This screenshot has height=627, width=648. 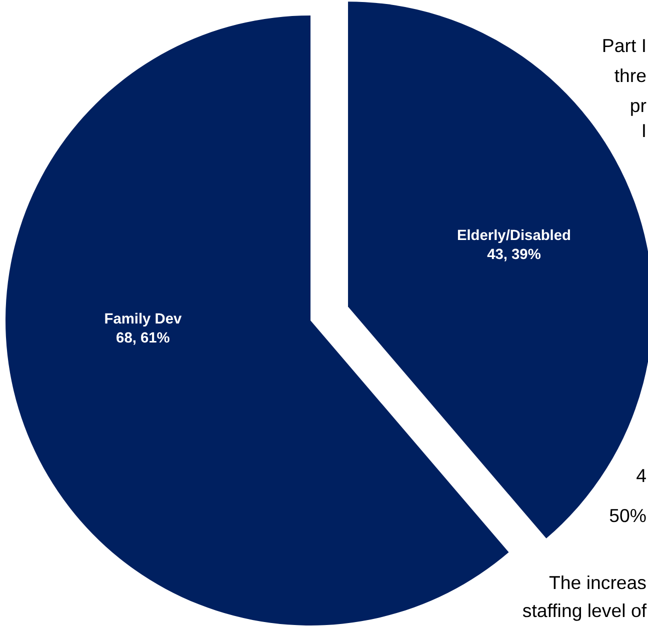 What do you see at coordinates (641, 475) in the screenshot?
I see `text: 4` at bounding box center [641, 475].